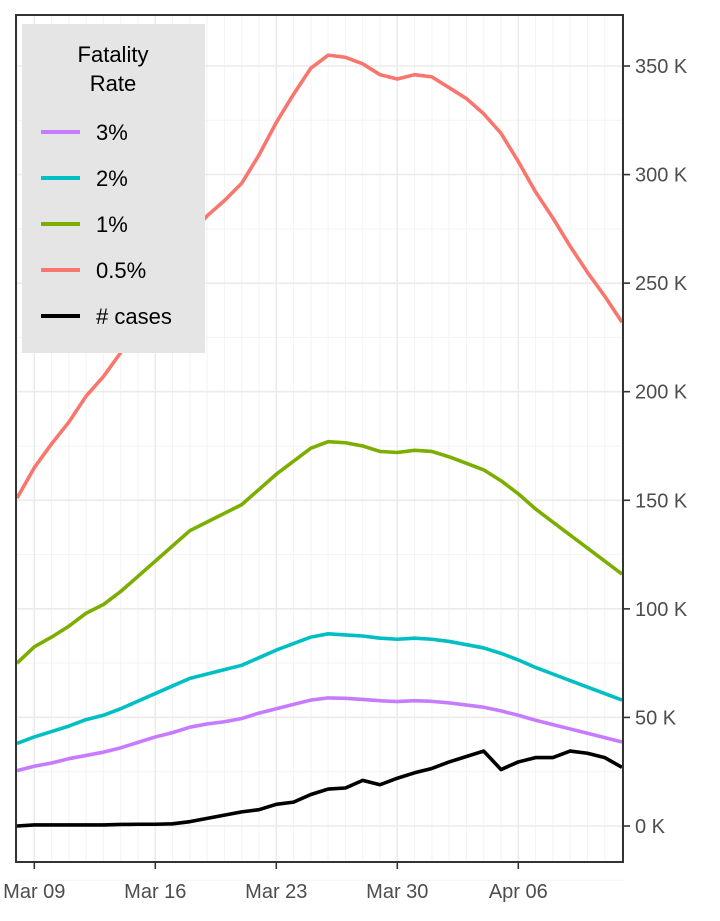 The image size is (720, 921). What do you see at coordinates (661, 610) in the screenshot?
I see `y-tick-label: 100 K` at bounding box center [661, 610].